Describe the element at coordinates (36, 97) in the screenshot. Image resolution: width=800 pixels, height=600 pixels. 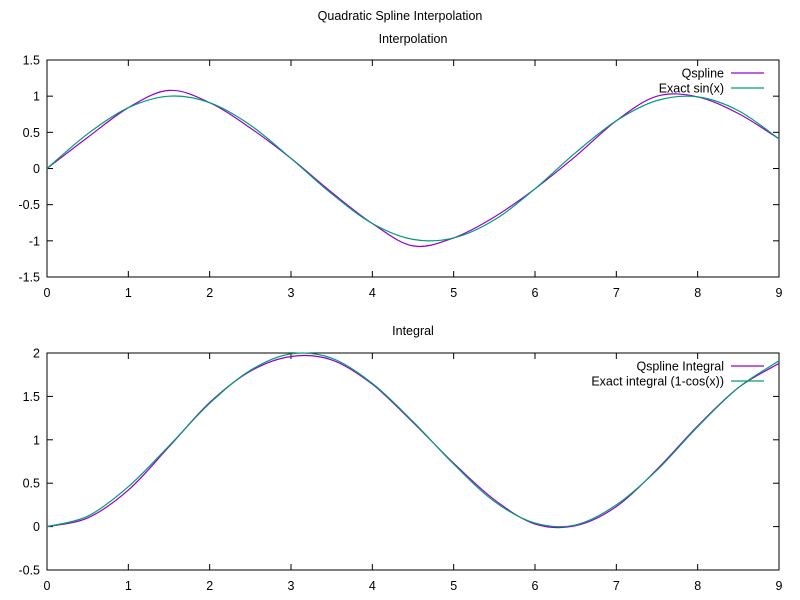
I see `plot1-y-tick-label: 1` at that location.